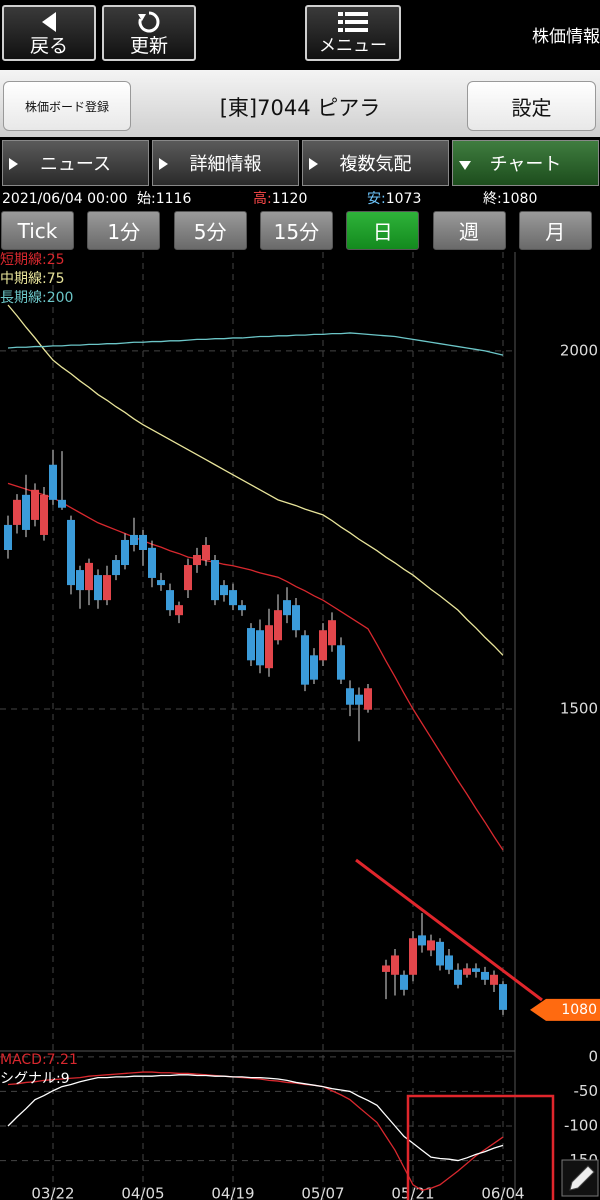  I want to click on quote-item: 終:1080, so click(510, 199).